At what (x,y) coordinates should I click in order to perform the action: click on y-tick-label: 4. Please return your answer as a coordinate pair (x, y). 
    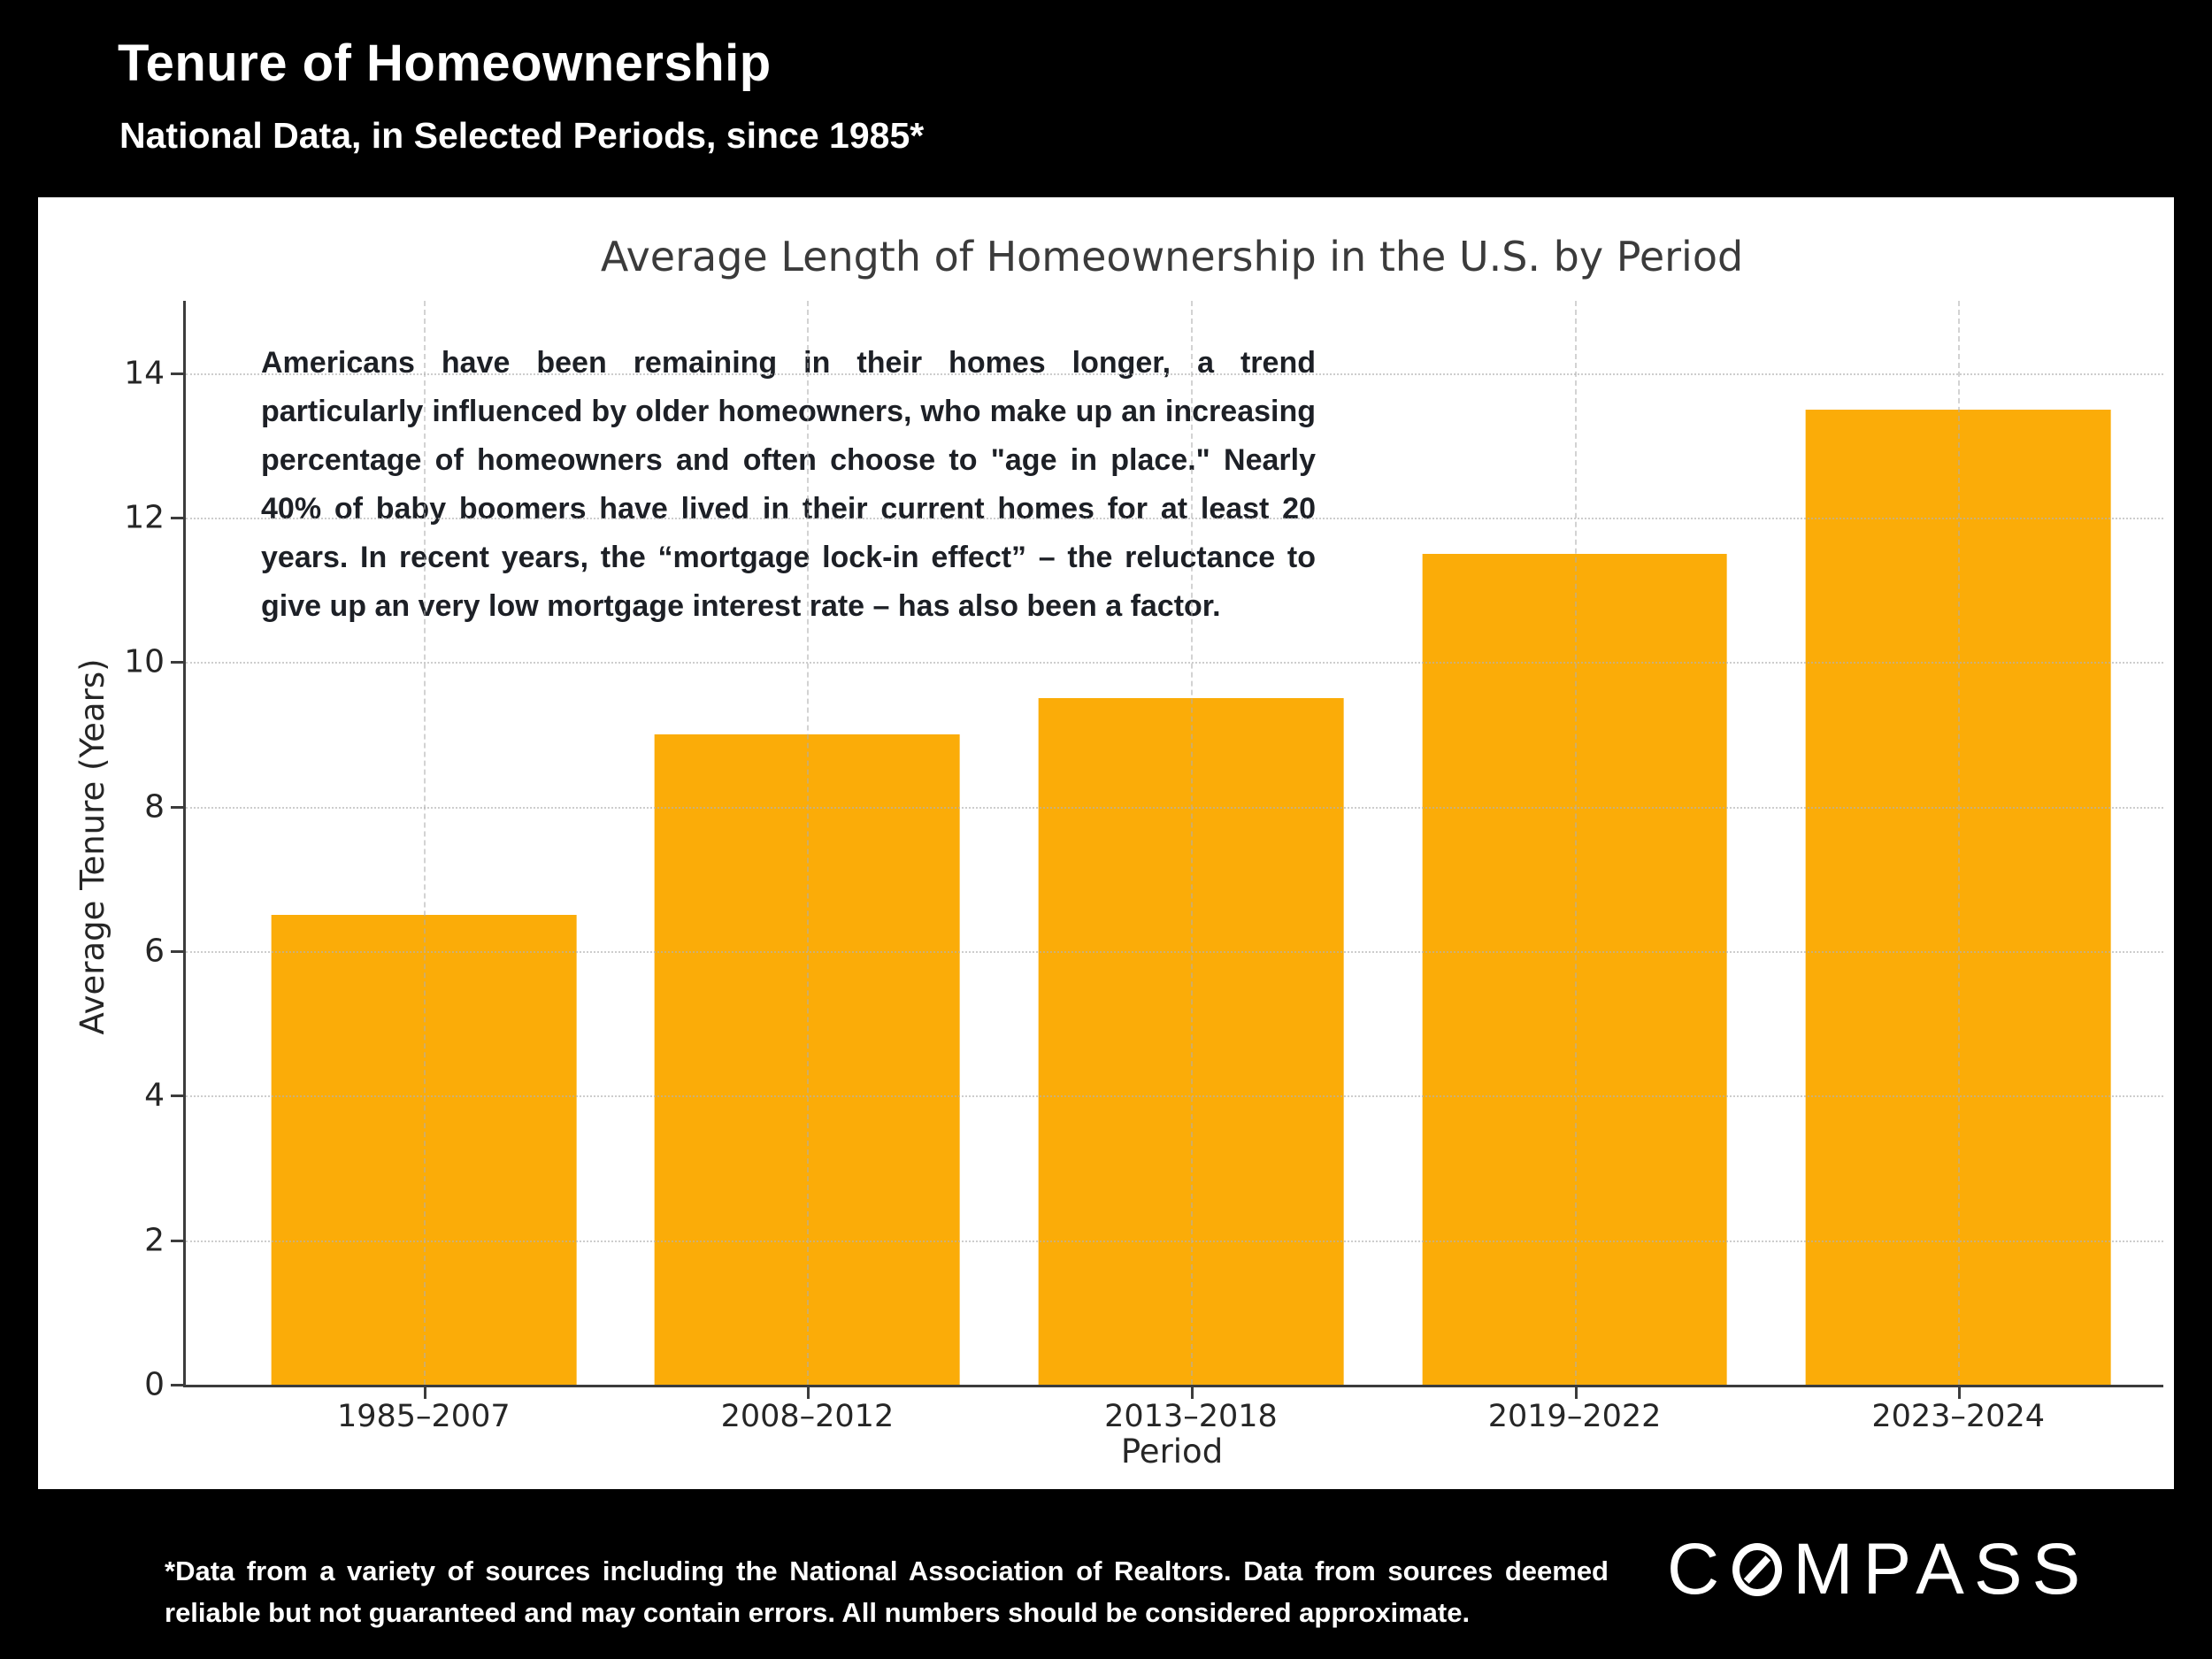
    Looking at the image, I should click on (155, 1096).